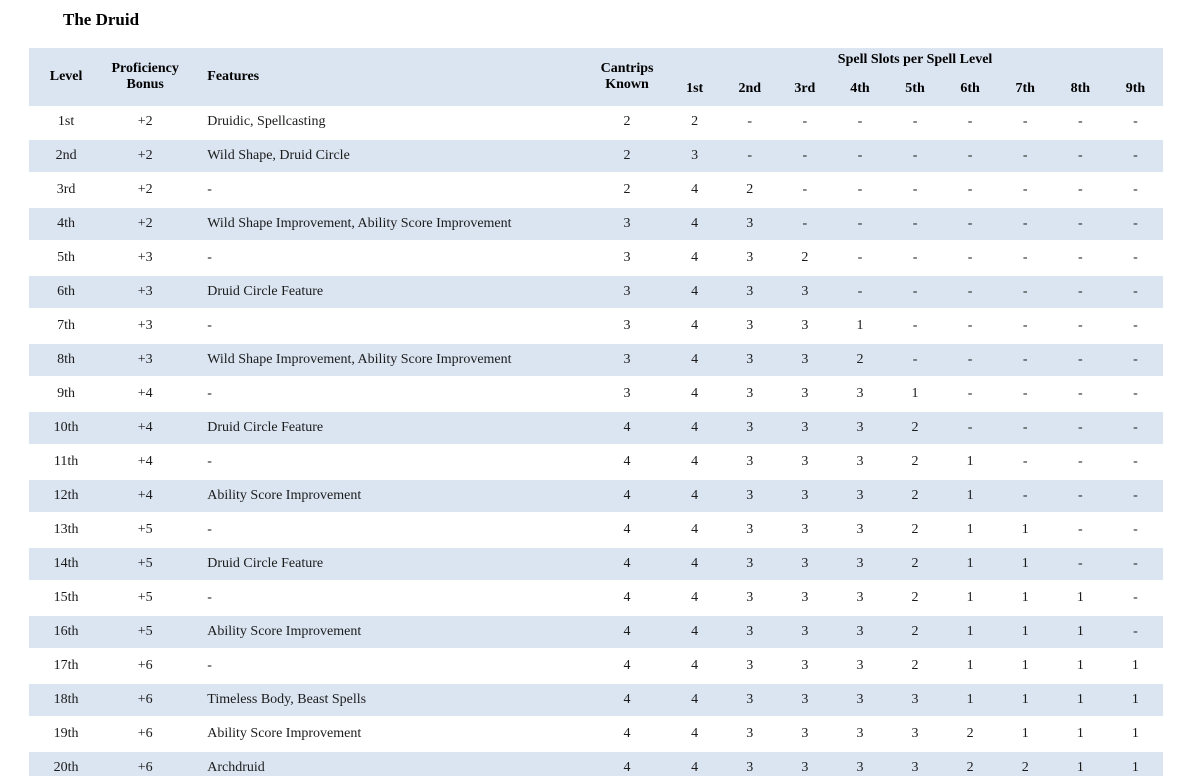  I want to click on features-text: -, so click(209, 665).